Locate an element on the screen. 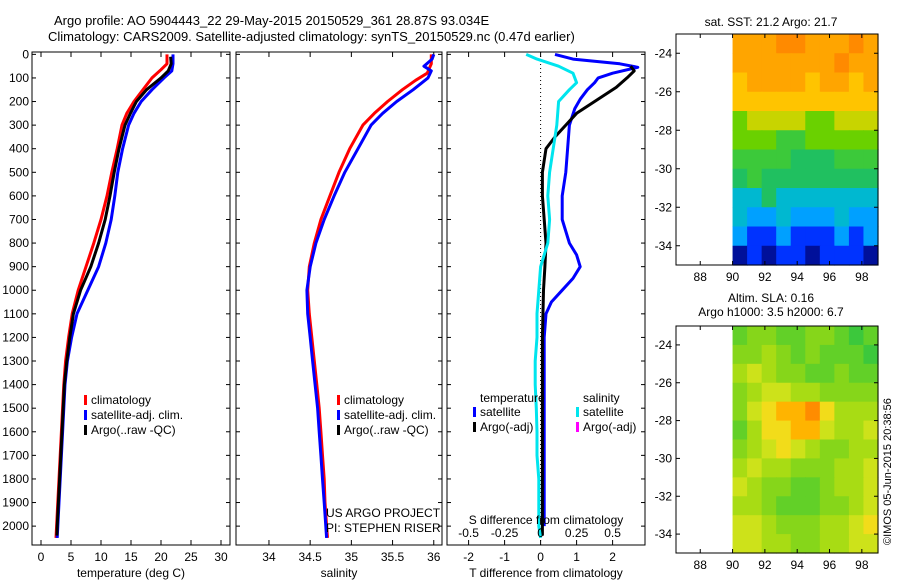 Image resolution: width=900 pixels, height=580 pixels. diff-legend-header-sal: salinity is located at coordinates (601, 398).